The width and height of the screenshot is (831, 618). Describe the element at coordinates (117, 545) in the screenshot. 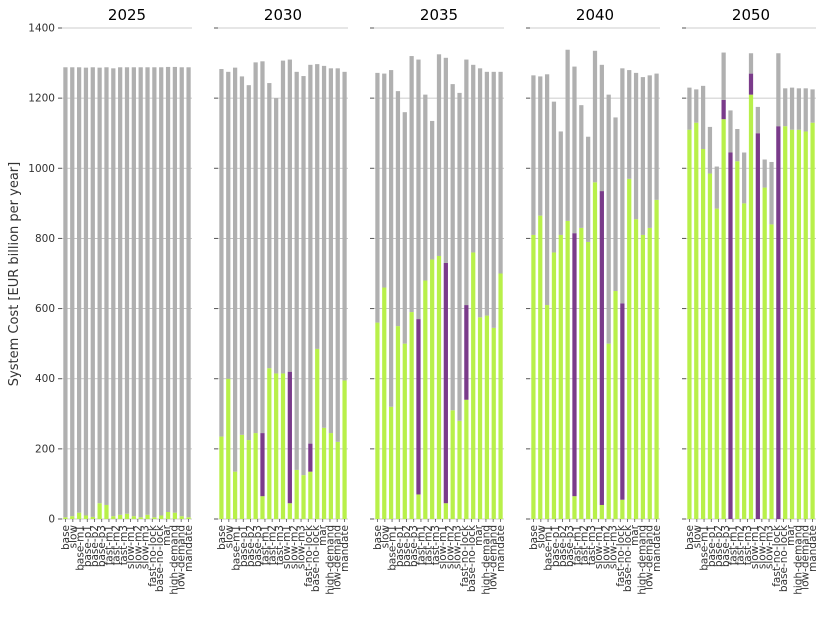

I see `x-tick-label: fast-m2` at that location.